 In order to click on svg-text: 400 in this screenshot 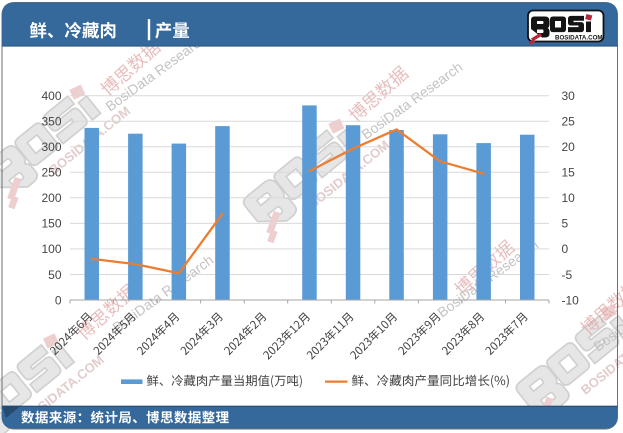, I will do `click(51, 96)`.